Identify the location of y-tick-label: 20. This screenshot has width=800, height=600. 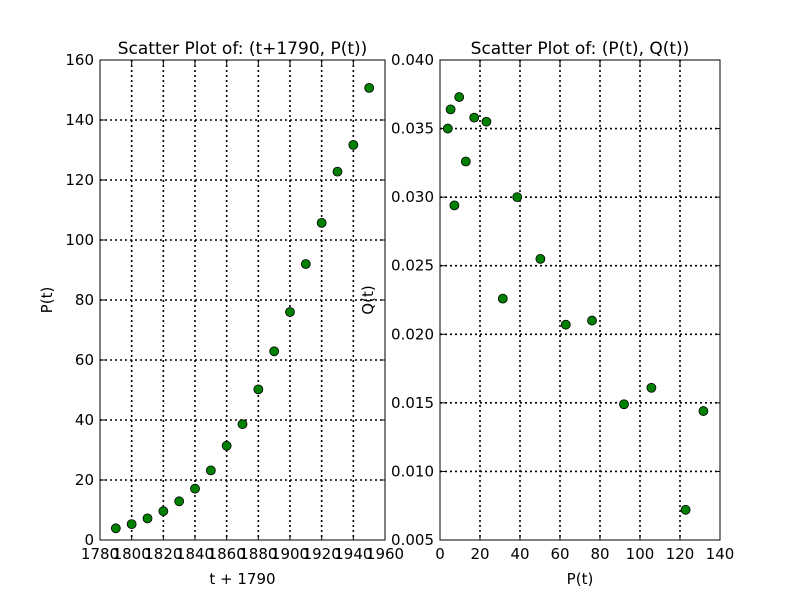
(84, 480).